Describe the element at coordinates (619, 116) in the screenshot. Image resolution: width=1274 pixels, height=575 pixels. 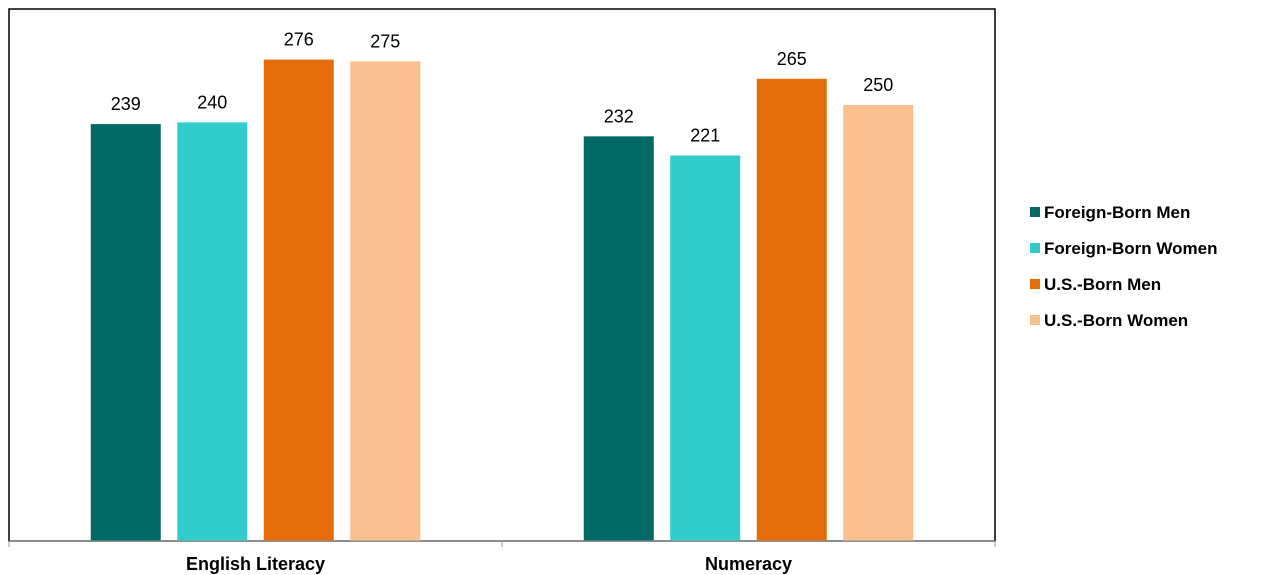
I see `value-label-numeracy-foreign-born-men: 232` at that location.